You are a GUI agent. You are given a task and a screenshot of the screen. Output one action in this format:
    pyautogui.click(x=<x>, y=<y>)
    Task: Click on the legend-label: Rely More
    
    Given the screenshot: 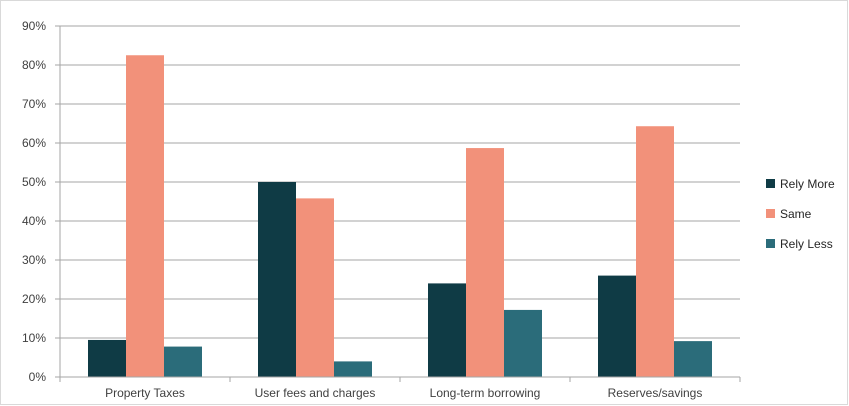 What is the action you would take?
    pyautogui.click(x=807, y=184)
    